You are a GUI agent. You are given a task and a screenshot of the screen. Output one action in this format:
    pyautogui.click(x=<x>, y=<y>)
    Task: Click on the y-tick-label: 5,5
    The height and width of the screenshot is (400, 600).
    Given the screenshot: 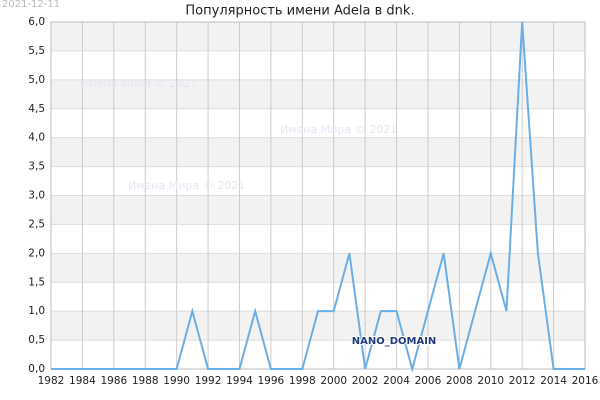 What is the action you would take?
    pyautogui.click(x=36, y=51)
    